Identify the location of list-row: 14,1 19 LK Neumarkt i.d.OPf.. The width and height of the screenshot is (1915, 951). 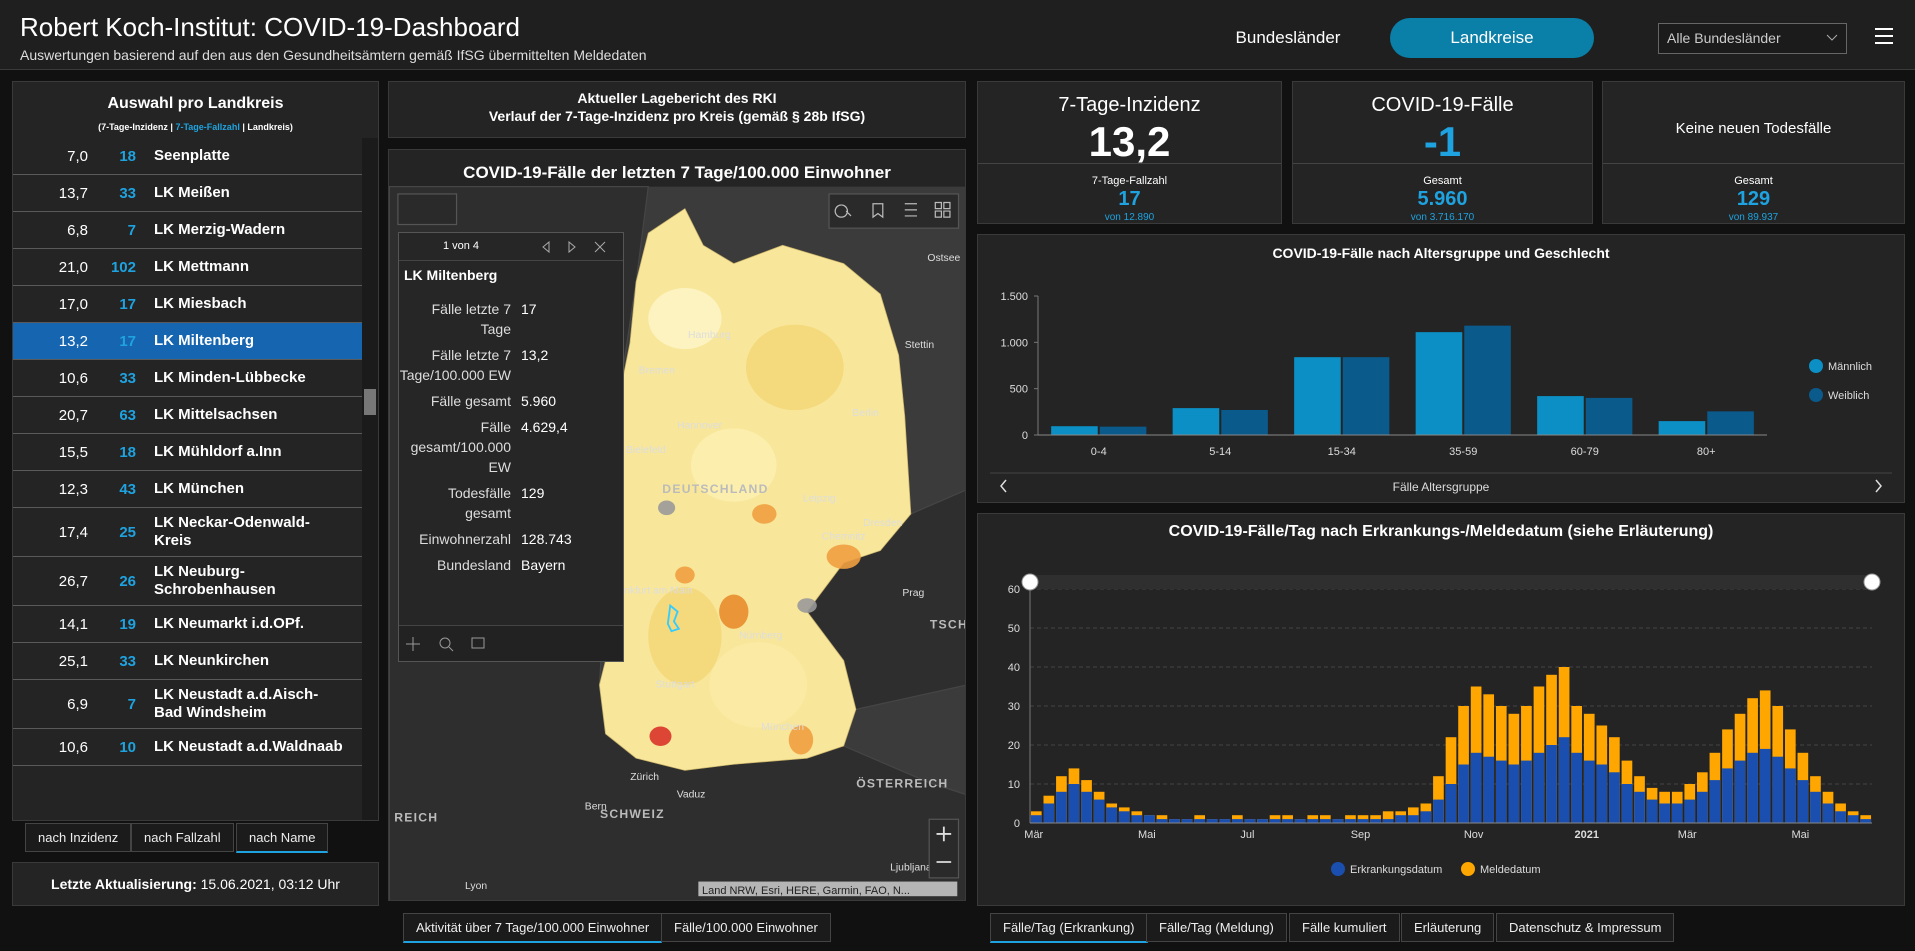
(187, 624).